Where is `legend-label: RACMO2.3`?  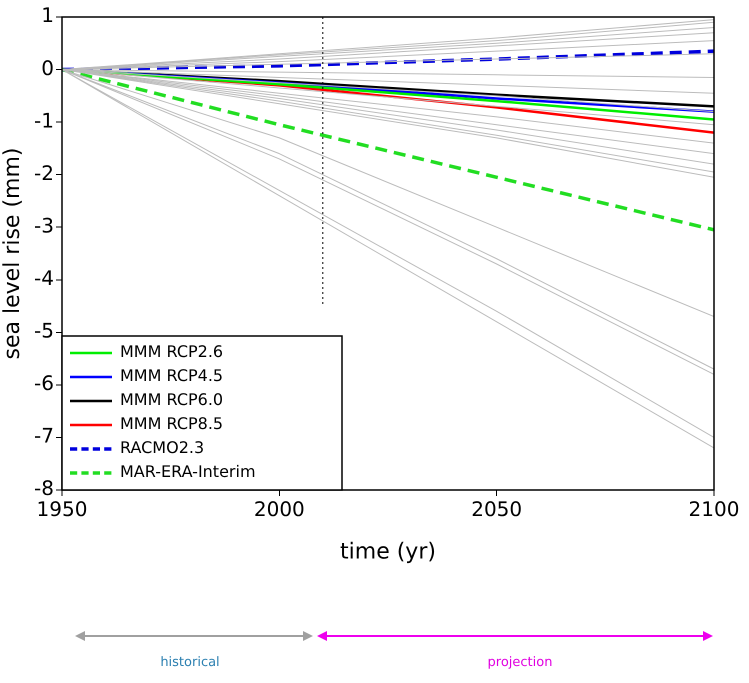 legend-label: RACMO2.3 is located at coordinates (162, 448).